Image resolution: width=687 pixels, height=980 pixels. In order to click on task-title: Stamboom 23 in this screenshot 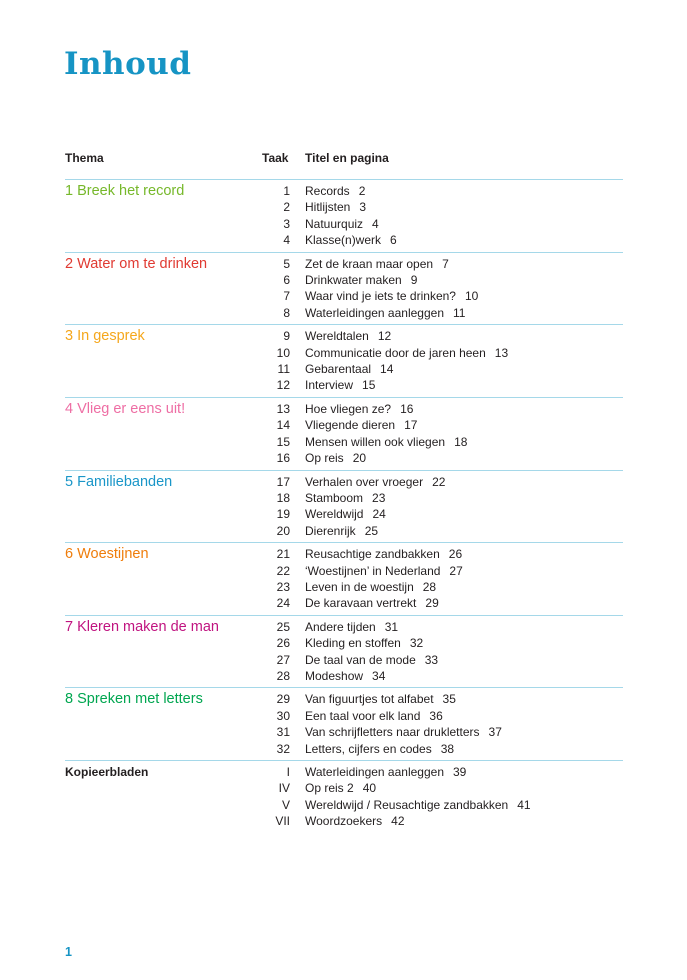, I will do `click(337, 498)`.